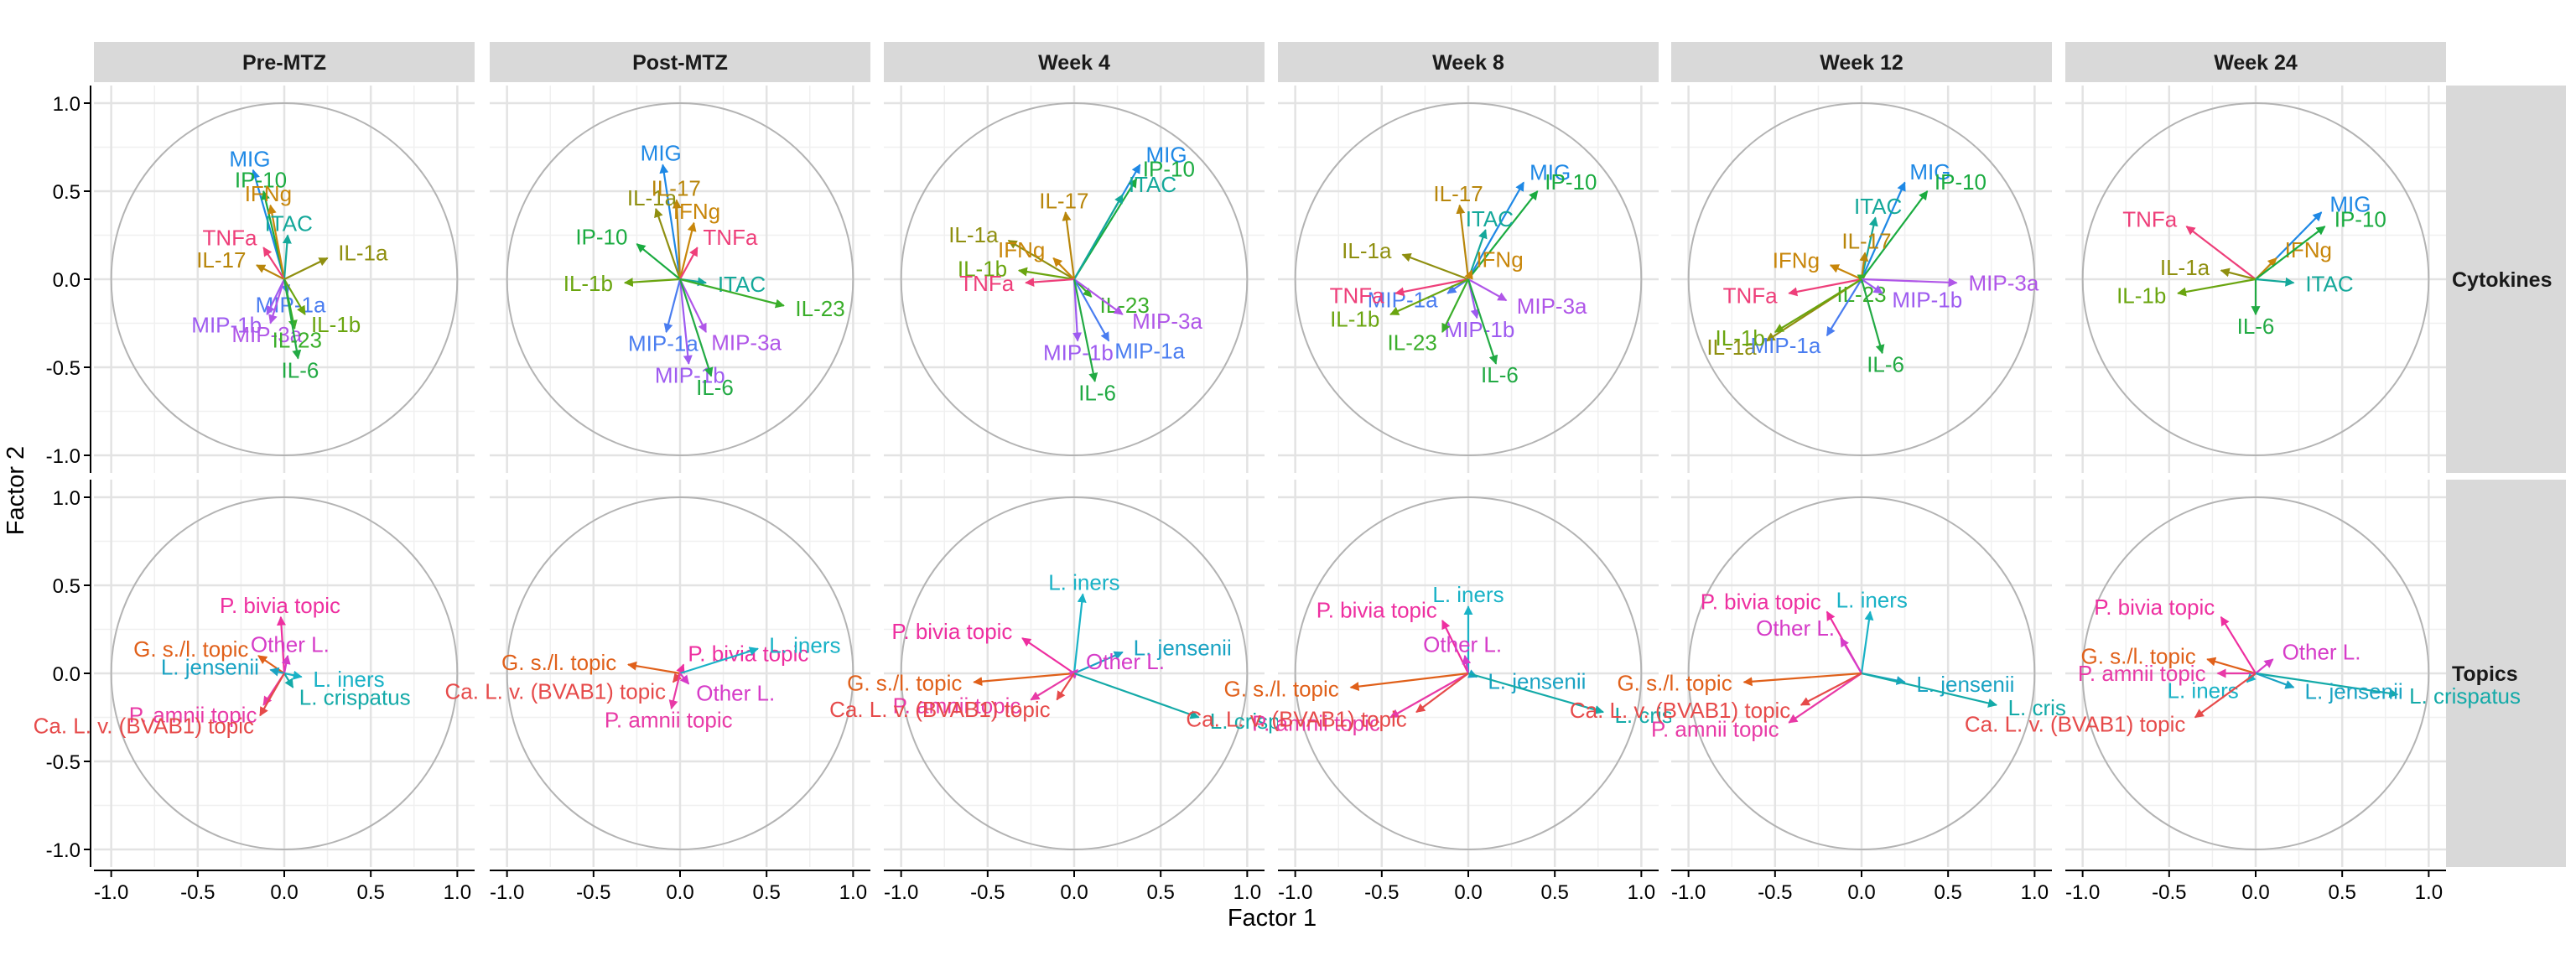 This screenshot has width=2576, height=966. What do you see at coordinates (2238, 274) in the screenshot?
I see `vector-arrow-il-1a` at bounding box center [2238, 274].